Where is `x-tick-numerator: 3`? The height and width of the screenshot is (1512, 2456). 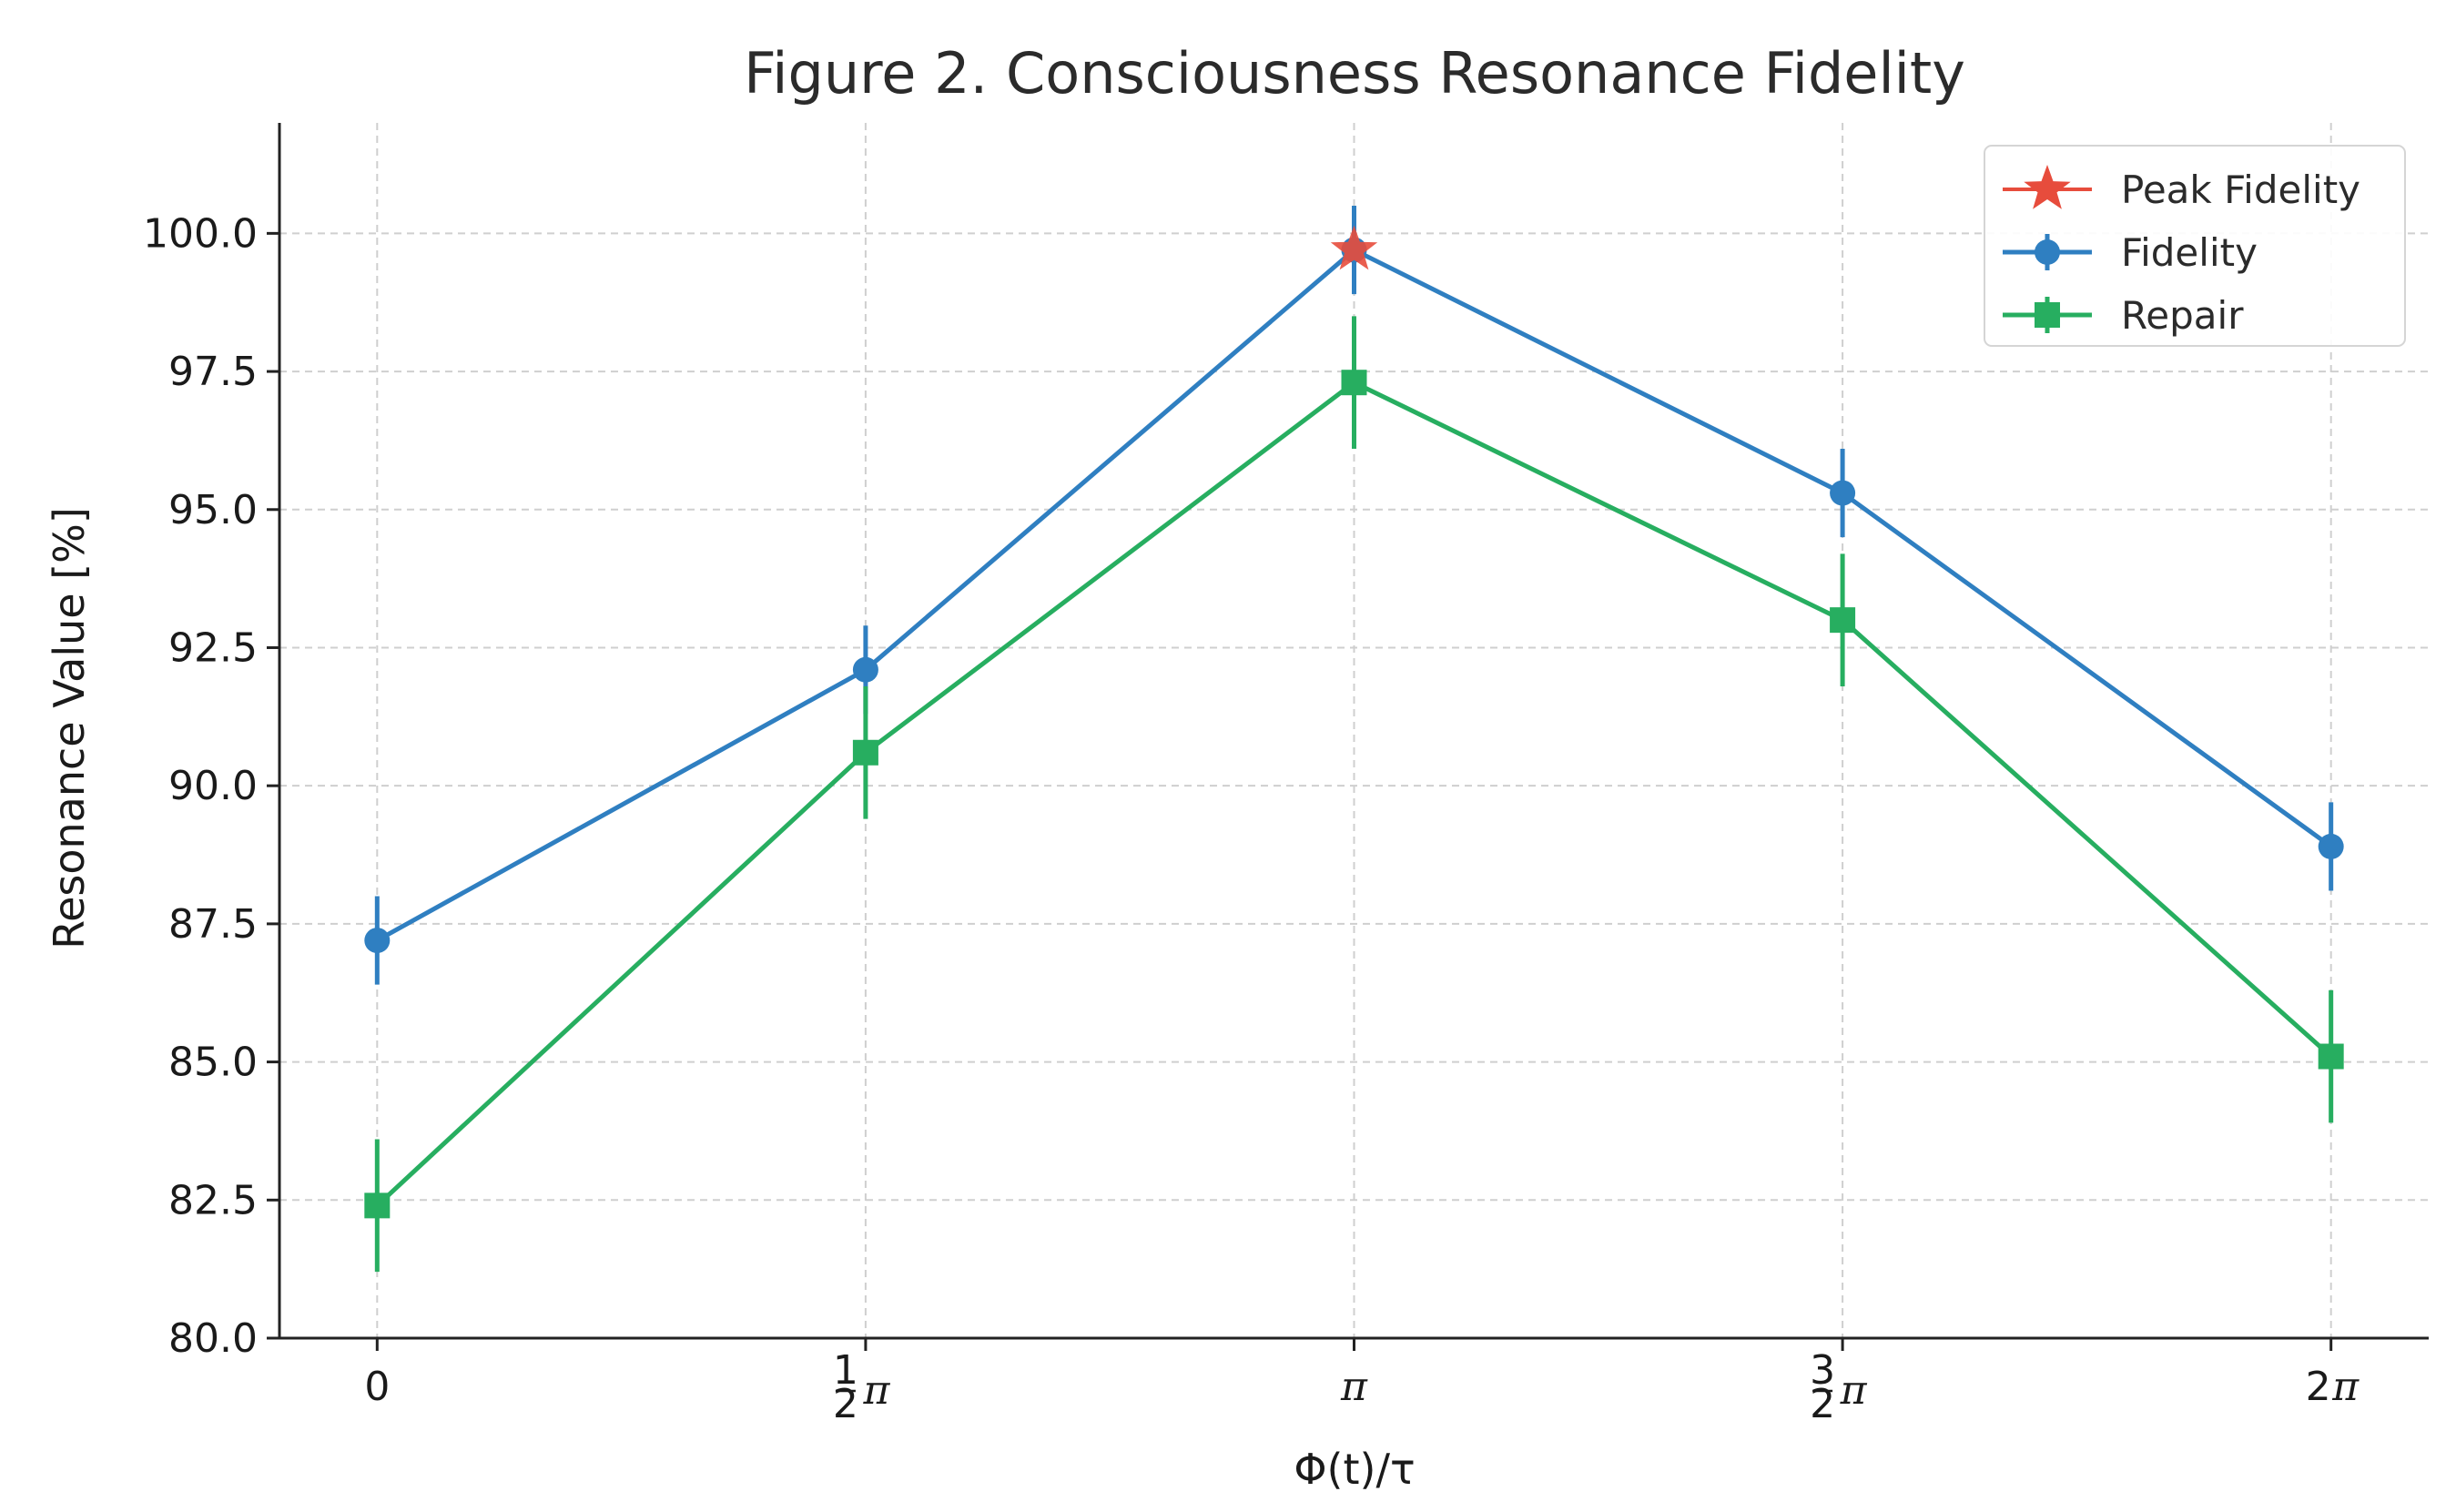 x-tick-numerator: 3 is located at coordinates (1822, 1370).